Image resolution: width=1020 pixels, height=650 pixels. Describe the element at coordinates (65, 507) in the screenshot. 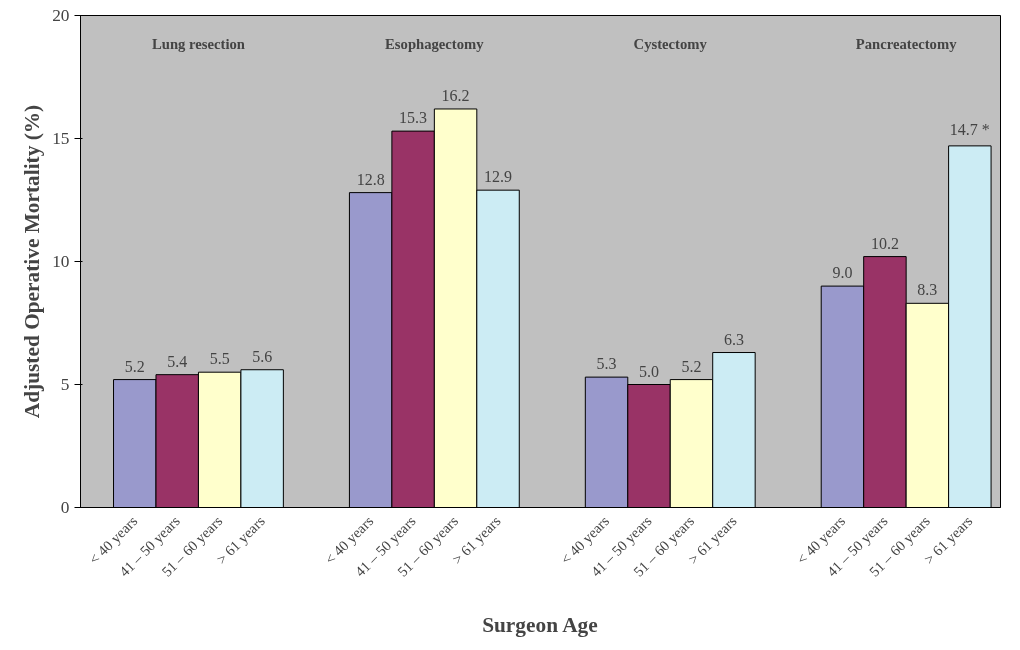

I see `y-tick-label: 0` at that location.